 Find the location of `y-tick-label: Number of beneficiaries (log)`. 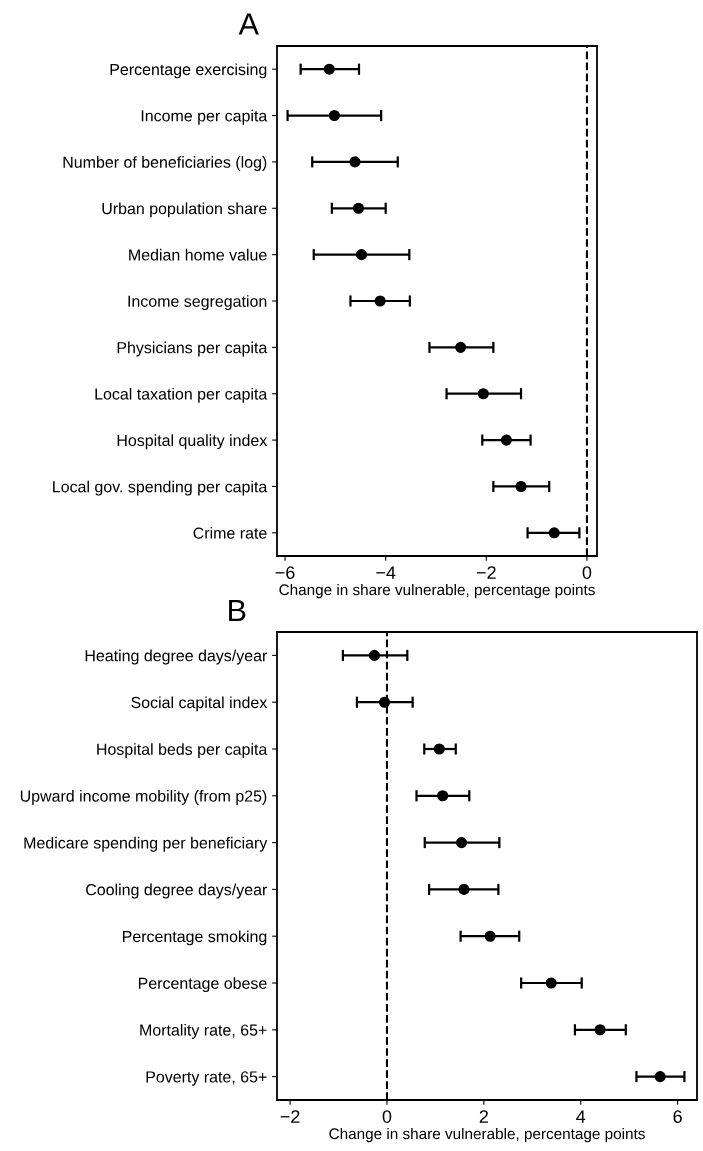

y-tick-label: Number of beneficiaries (log) is located at coordinates (165, 164).